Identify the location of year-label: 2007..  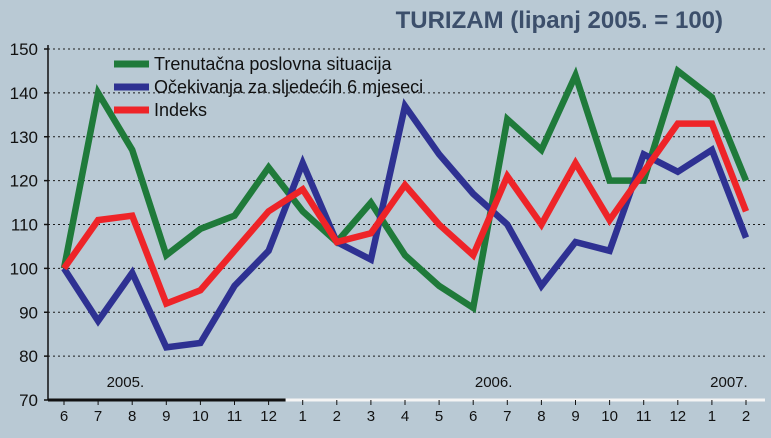
(729, 382).